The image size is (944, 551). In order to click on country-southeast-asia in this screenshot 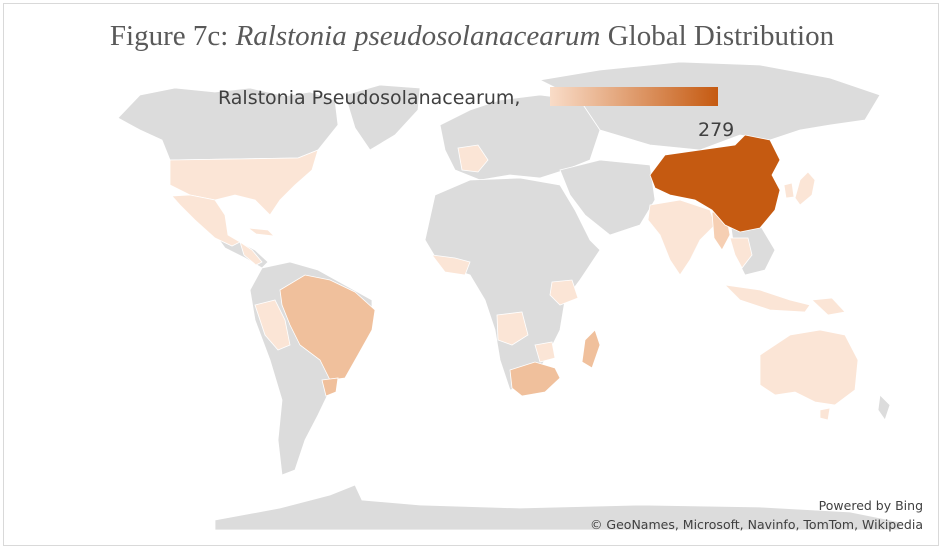, I will do `click(741, 253)`.